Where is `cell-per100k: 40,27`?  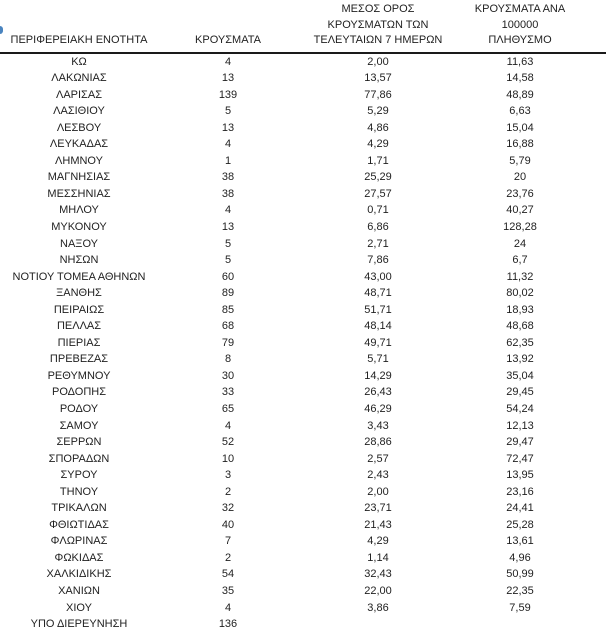 cell-per100k: 40,27 is located at coordinates (520, 210).